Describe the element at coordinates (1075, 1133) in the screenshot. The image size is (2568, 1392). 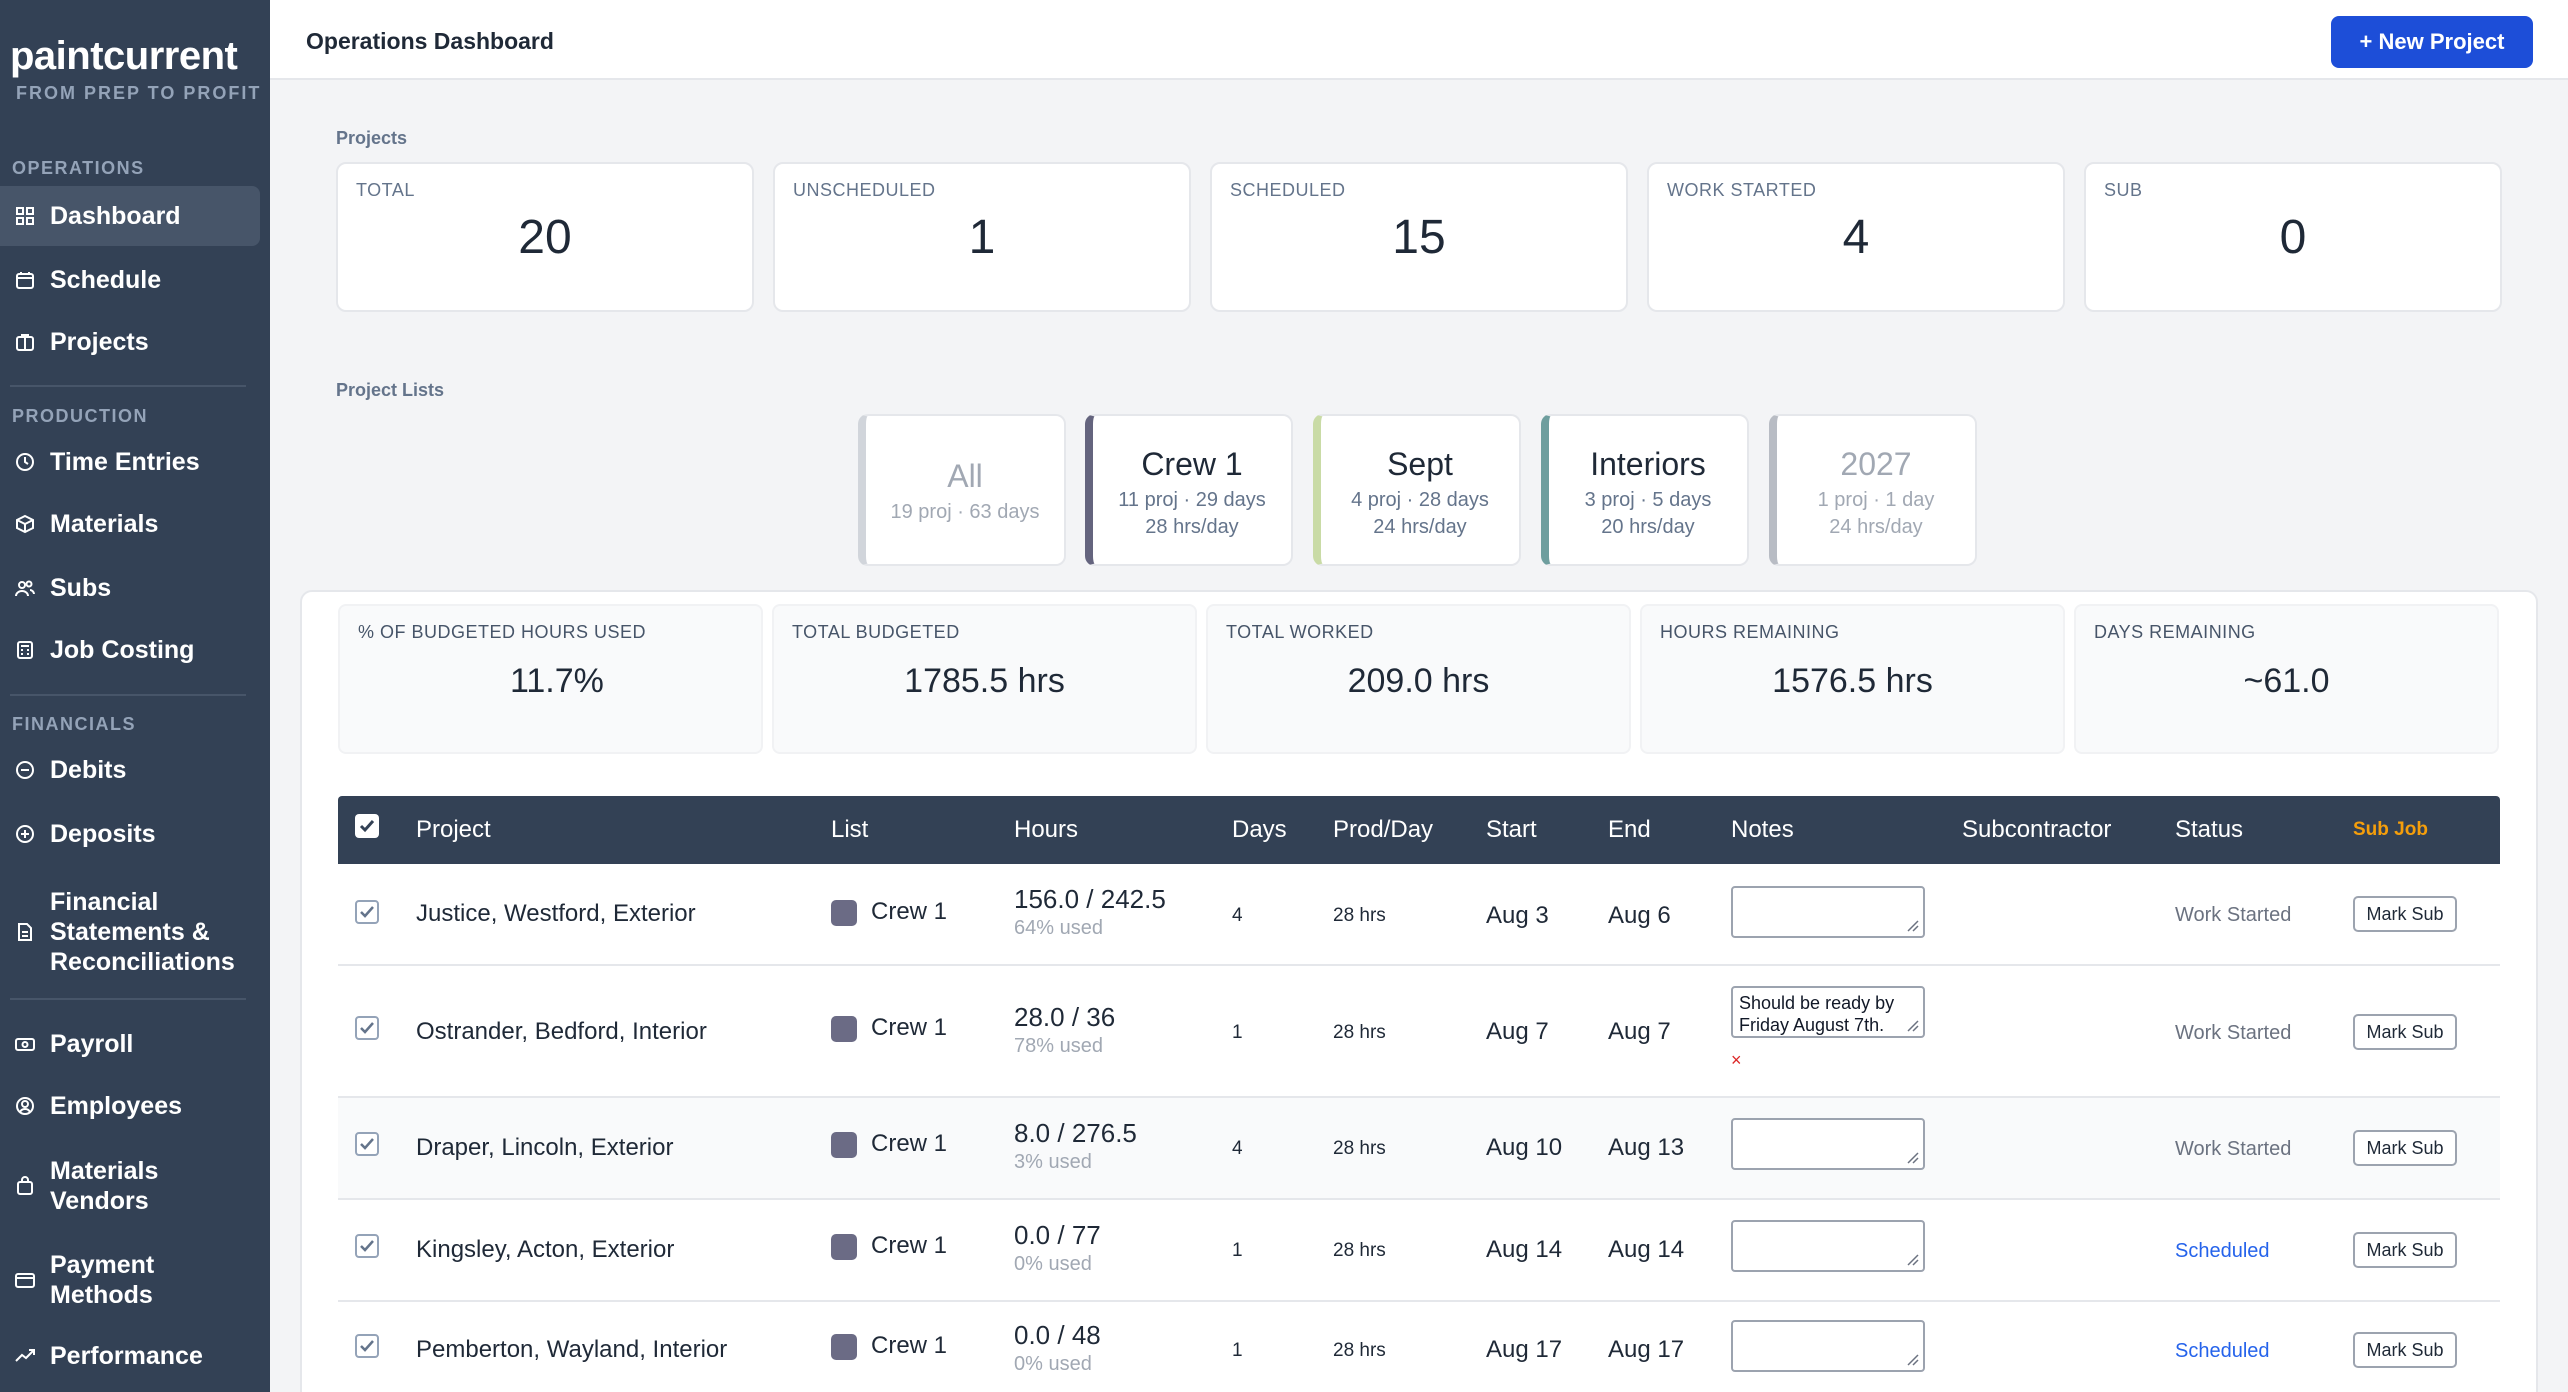
I see `hours-value: 8.0 / 276.5` at that location.